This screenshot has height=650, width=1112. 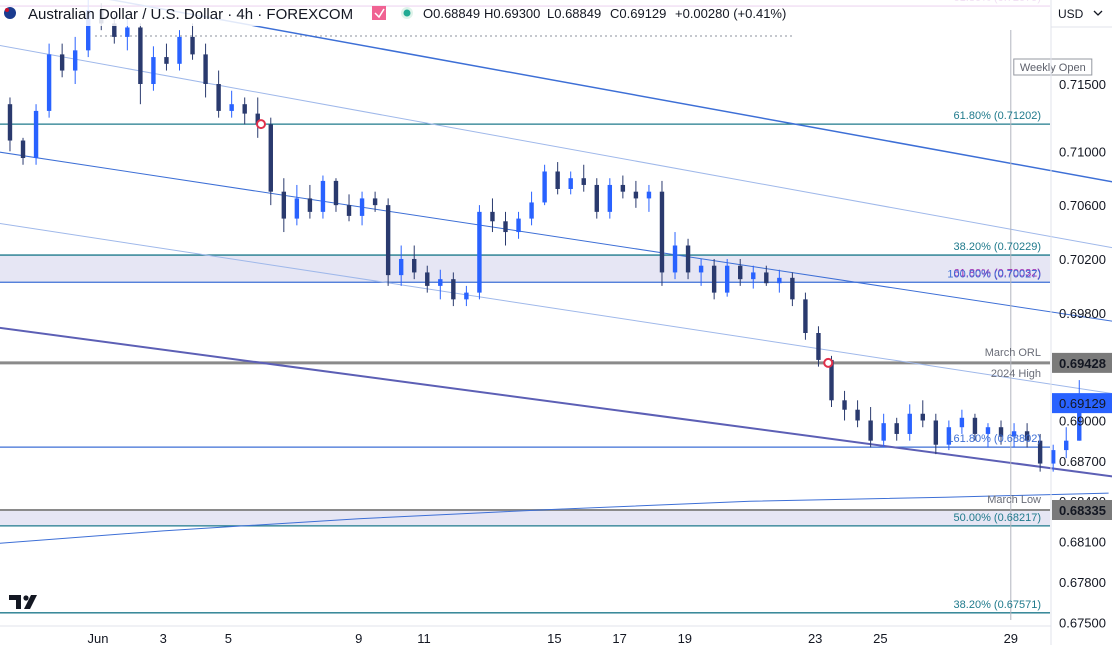 I want to click on fib-level-label-3: 61.80% (0.70032), so click(x=997, y=274).